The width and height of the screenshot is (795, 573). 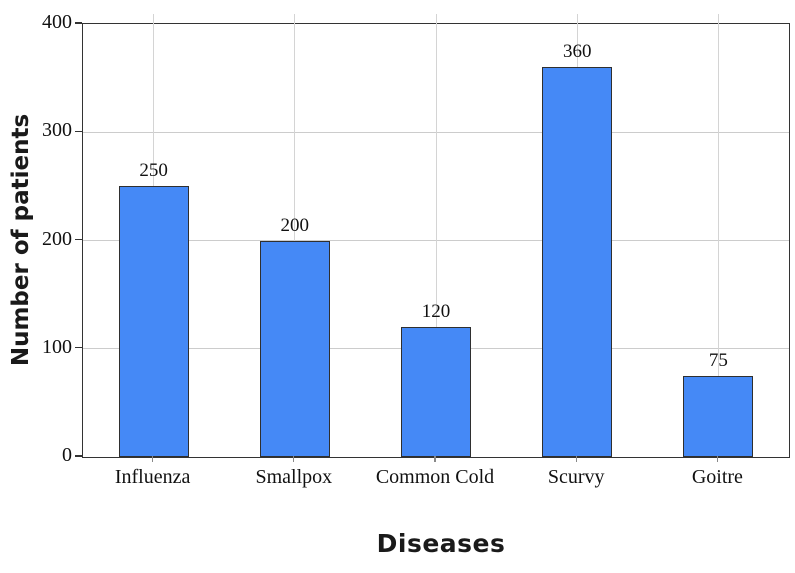 What do you see at coordinates (577, 52) in the screenshot?
I see `bar-value-label: 360` at bounding box center [577, 52].